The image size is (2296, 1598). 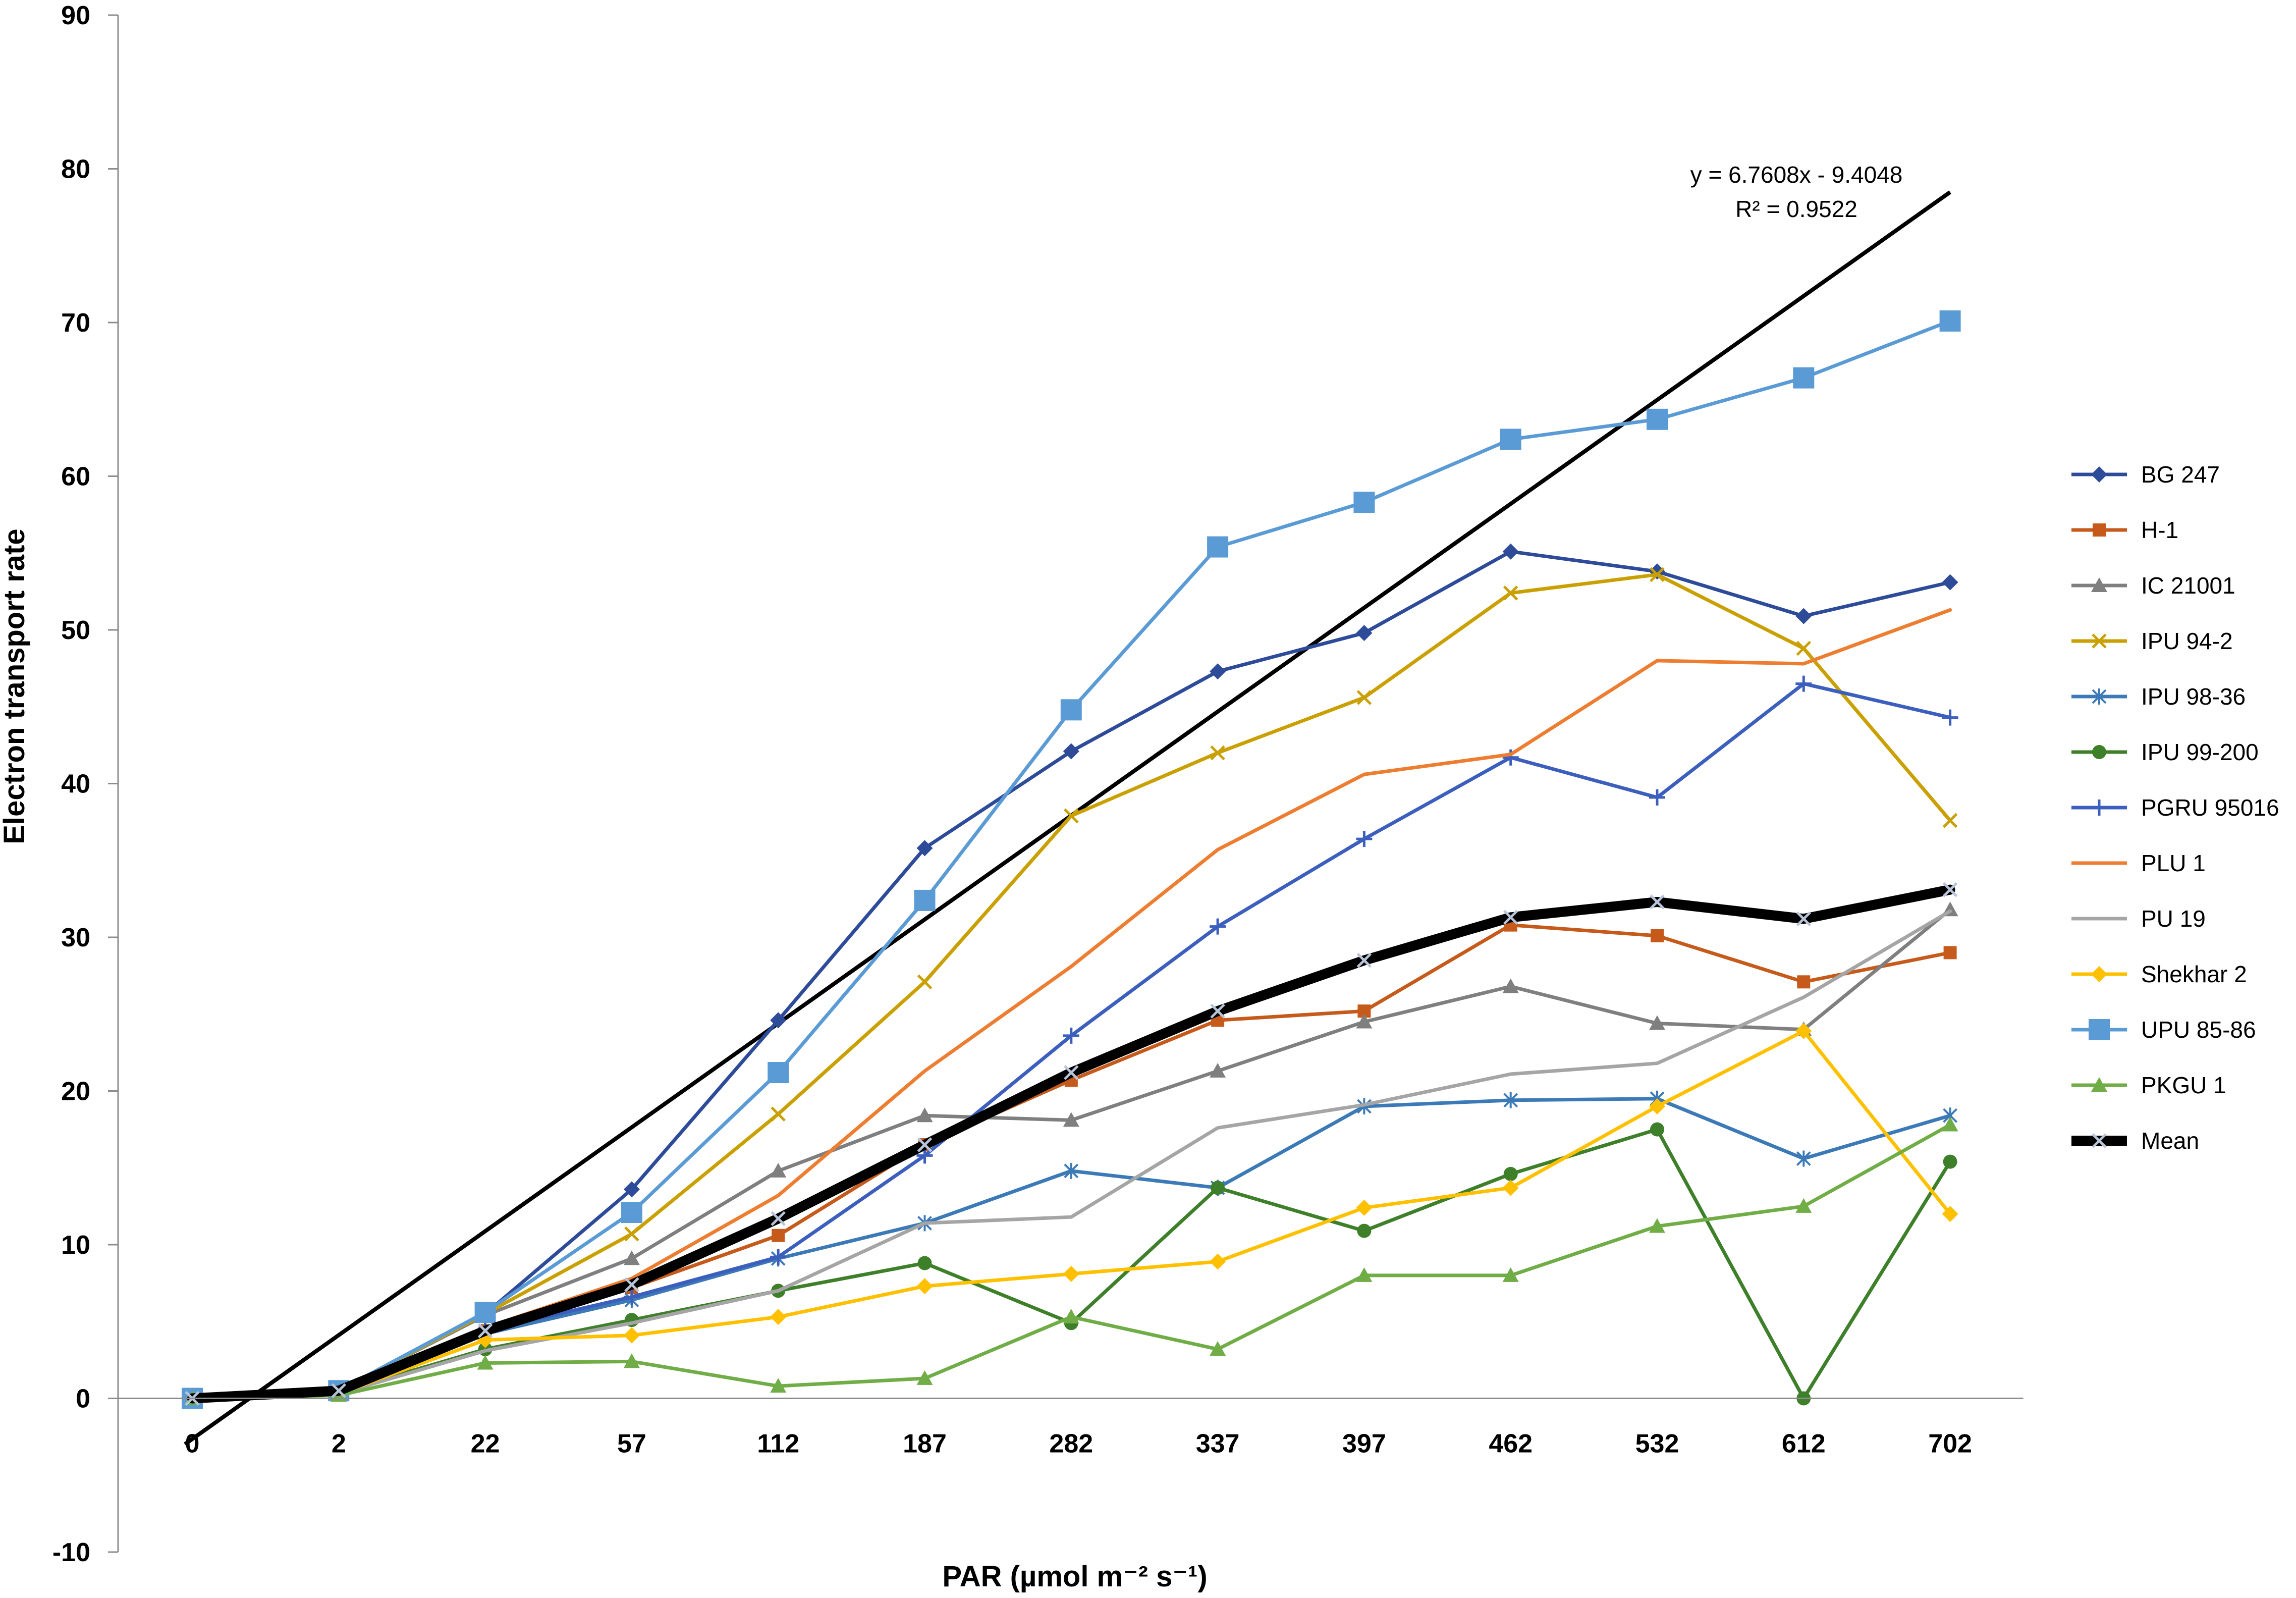 I want to click on legend-label-pu-19: PU 19, so click(x=2173, y=918).